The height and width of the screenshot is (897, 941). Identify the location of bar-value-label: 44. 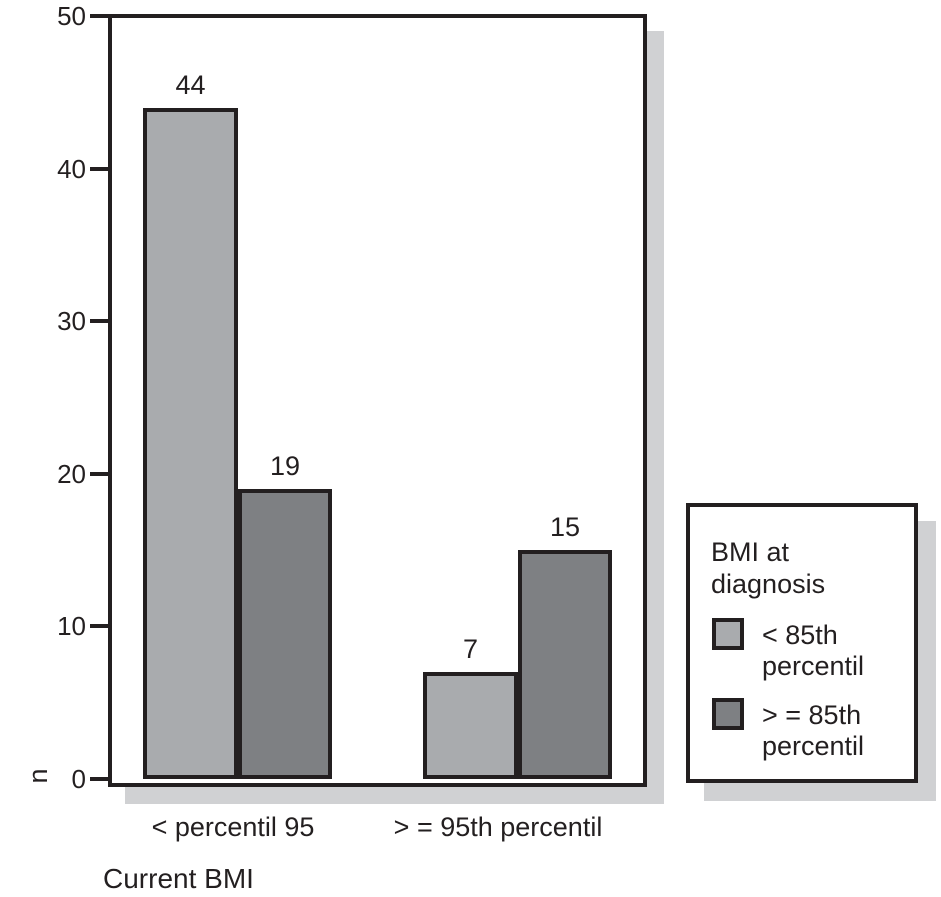
(190, 85).